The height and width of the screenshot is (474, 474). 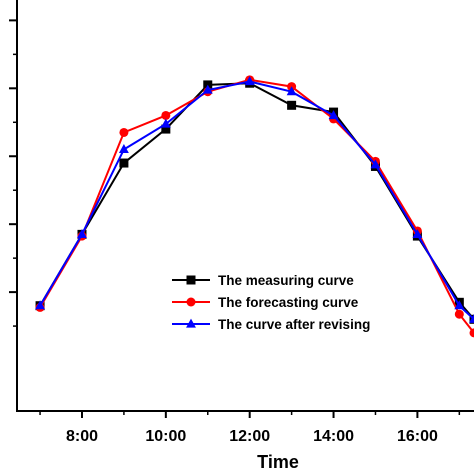 I want to click on y-axis, so click(x=13, y=205).